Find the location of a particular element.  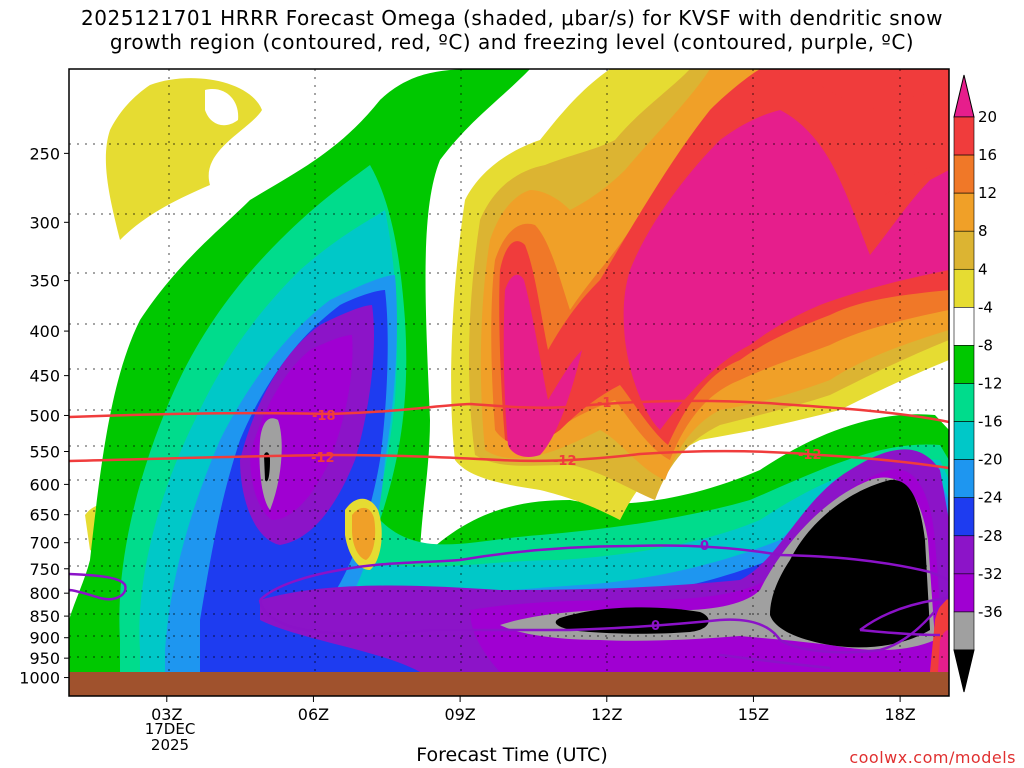

colorbar-label: -24 is located at coordinates (990, 498).